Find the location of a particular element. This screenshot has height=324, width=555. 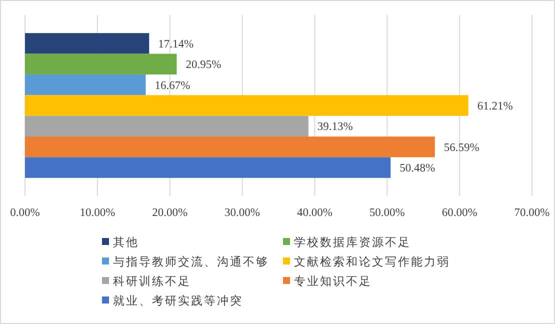

legend-label: 科研训练不足 is located at coordinates (152, 281).